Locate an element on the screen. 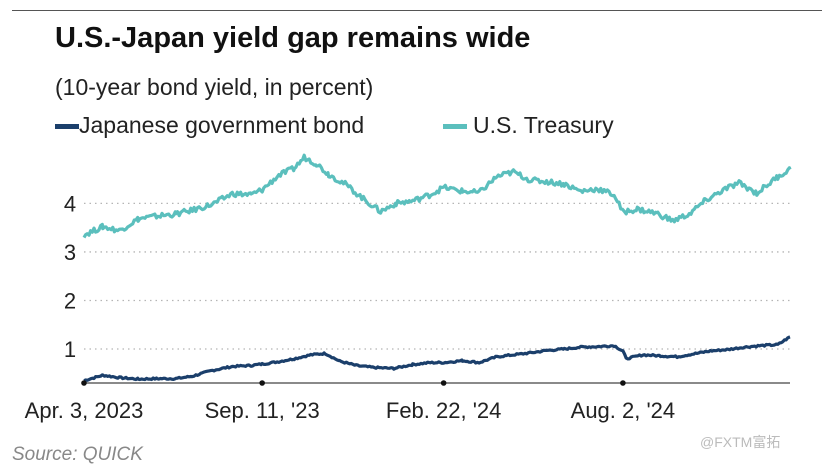  x-tick-label-2: Feb. 22, '24 is located at coordinates (444, 410).